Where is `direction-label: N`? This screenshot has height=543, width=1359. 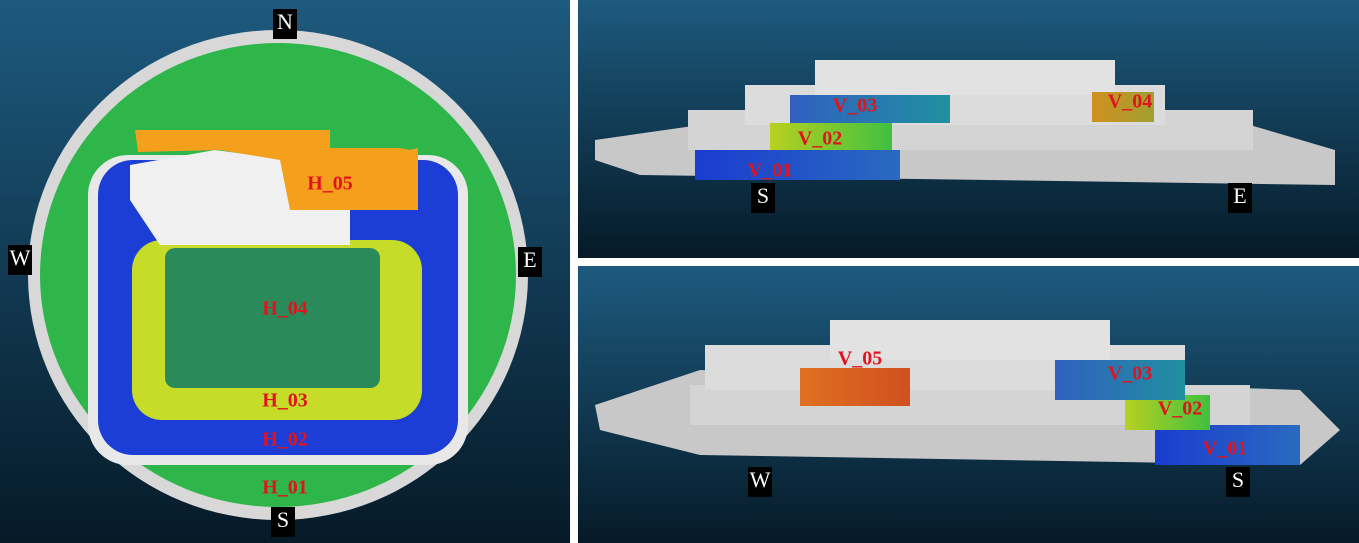 direction-label: N is located at coordinates (285, 21).